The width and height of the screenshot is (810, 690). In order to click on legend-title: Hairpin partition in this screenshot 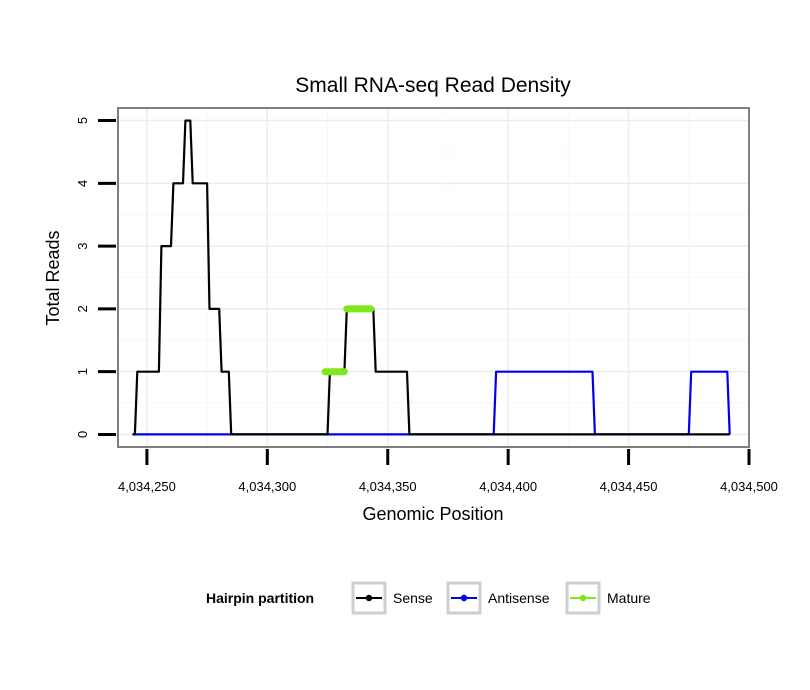, I will do `click(260, 598)`.